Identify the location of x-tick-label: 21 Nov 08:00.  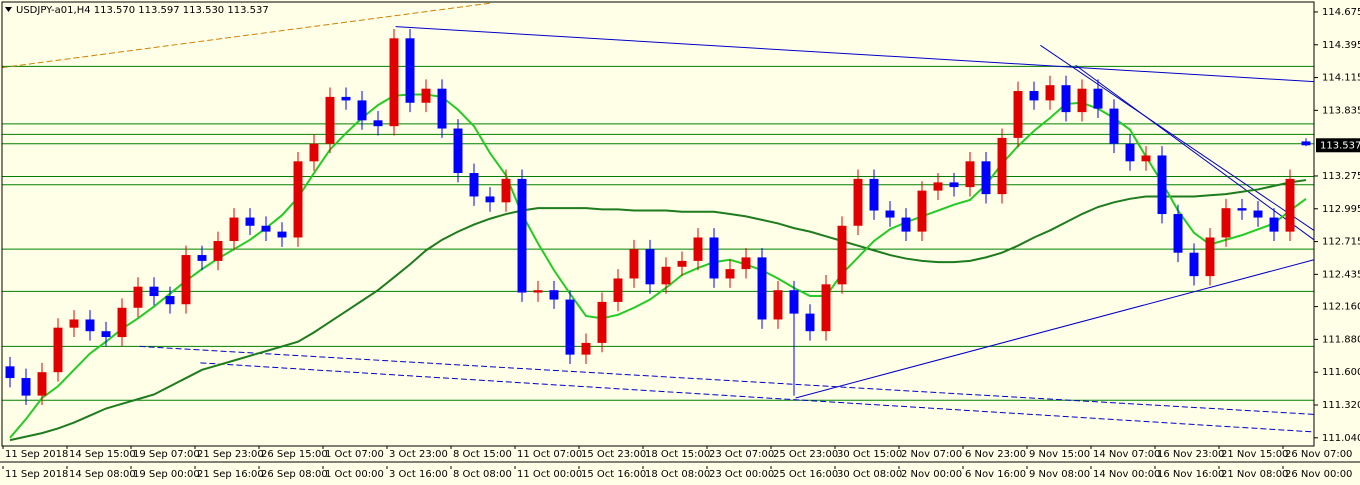
(1254, 474).